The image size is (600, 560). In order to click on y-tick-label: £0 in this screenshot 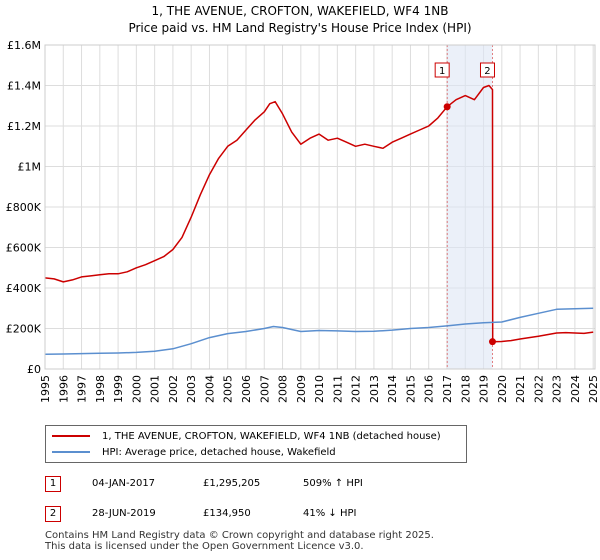, I will do `click(34, 369)`.